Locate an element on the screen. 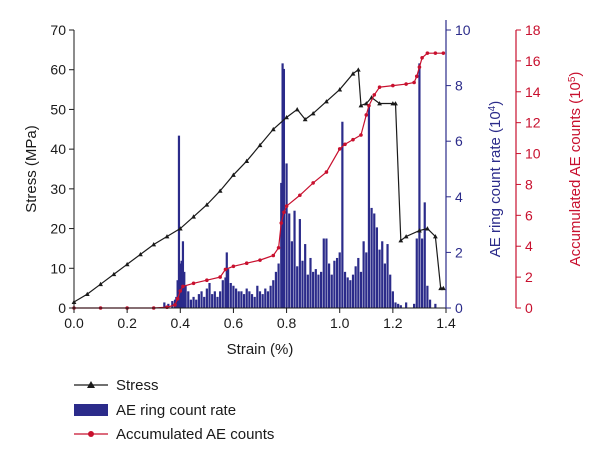  accumulated-tick-label: 4 is located at coordinates (529, 246).